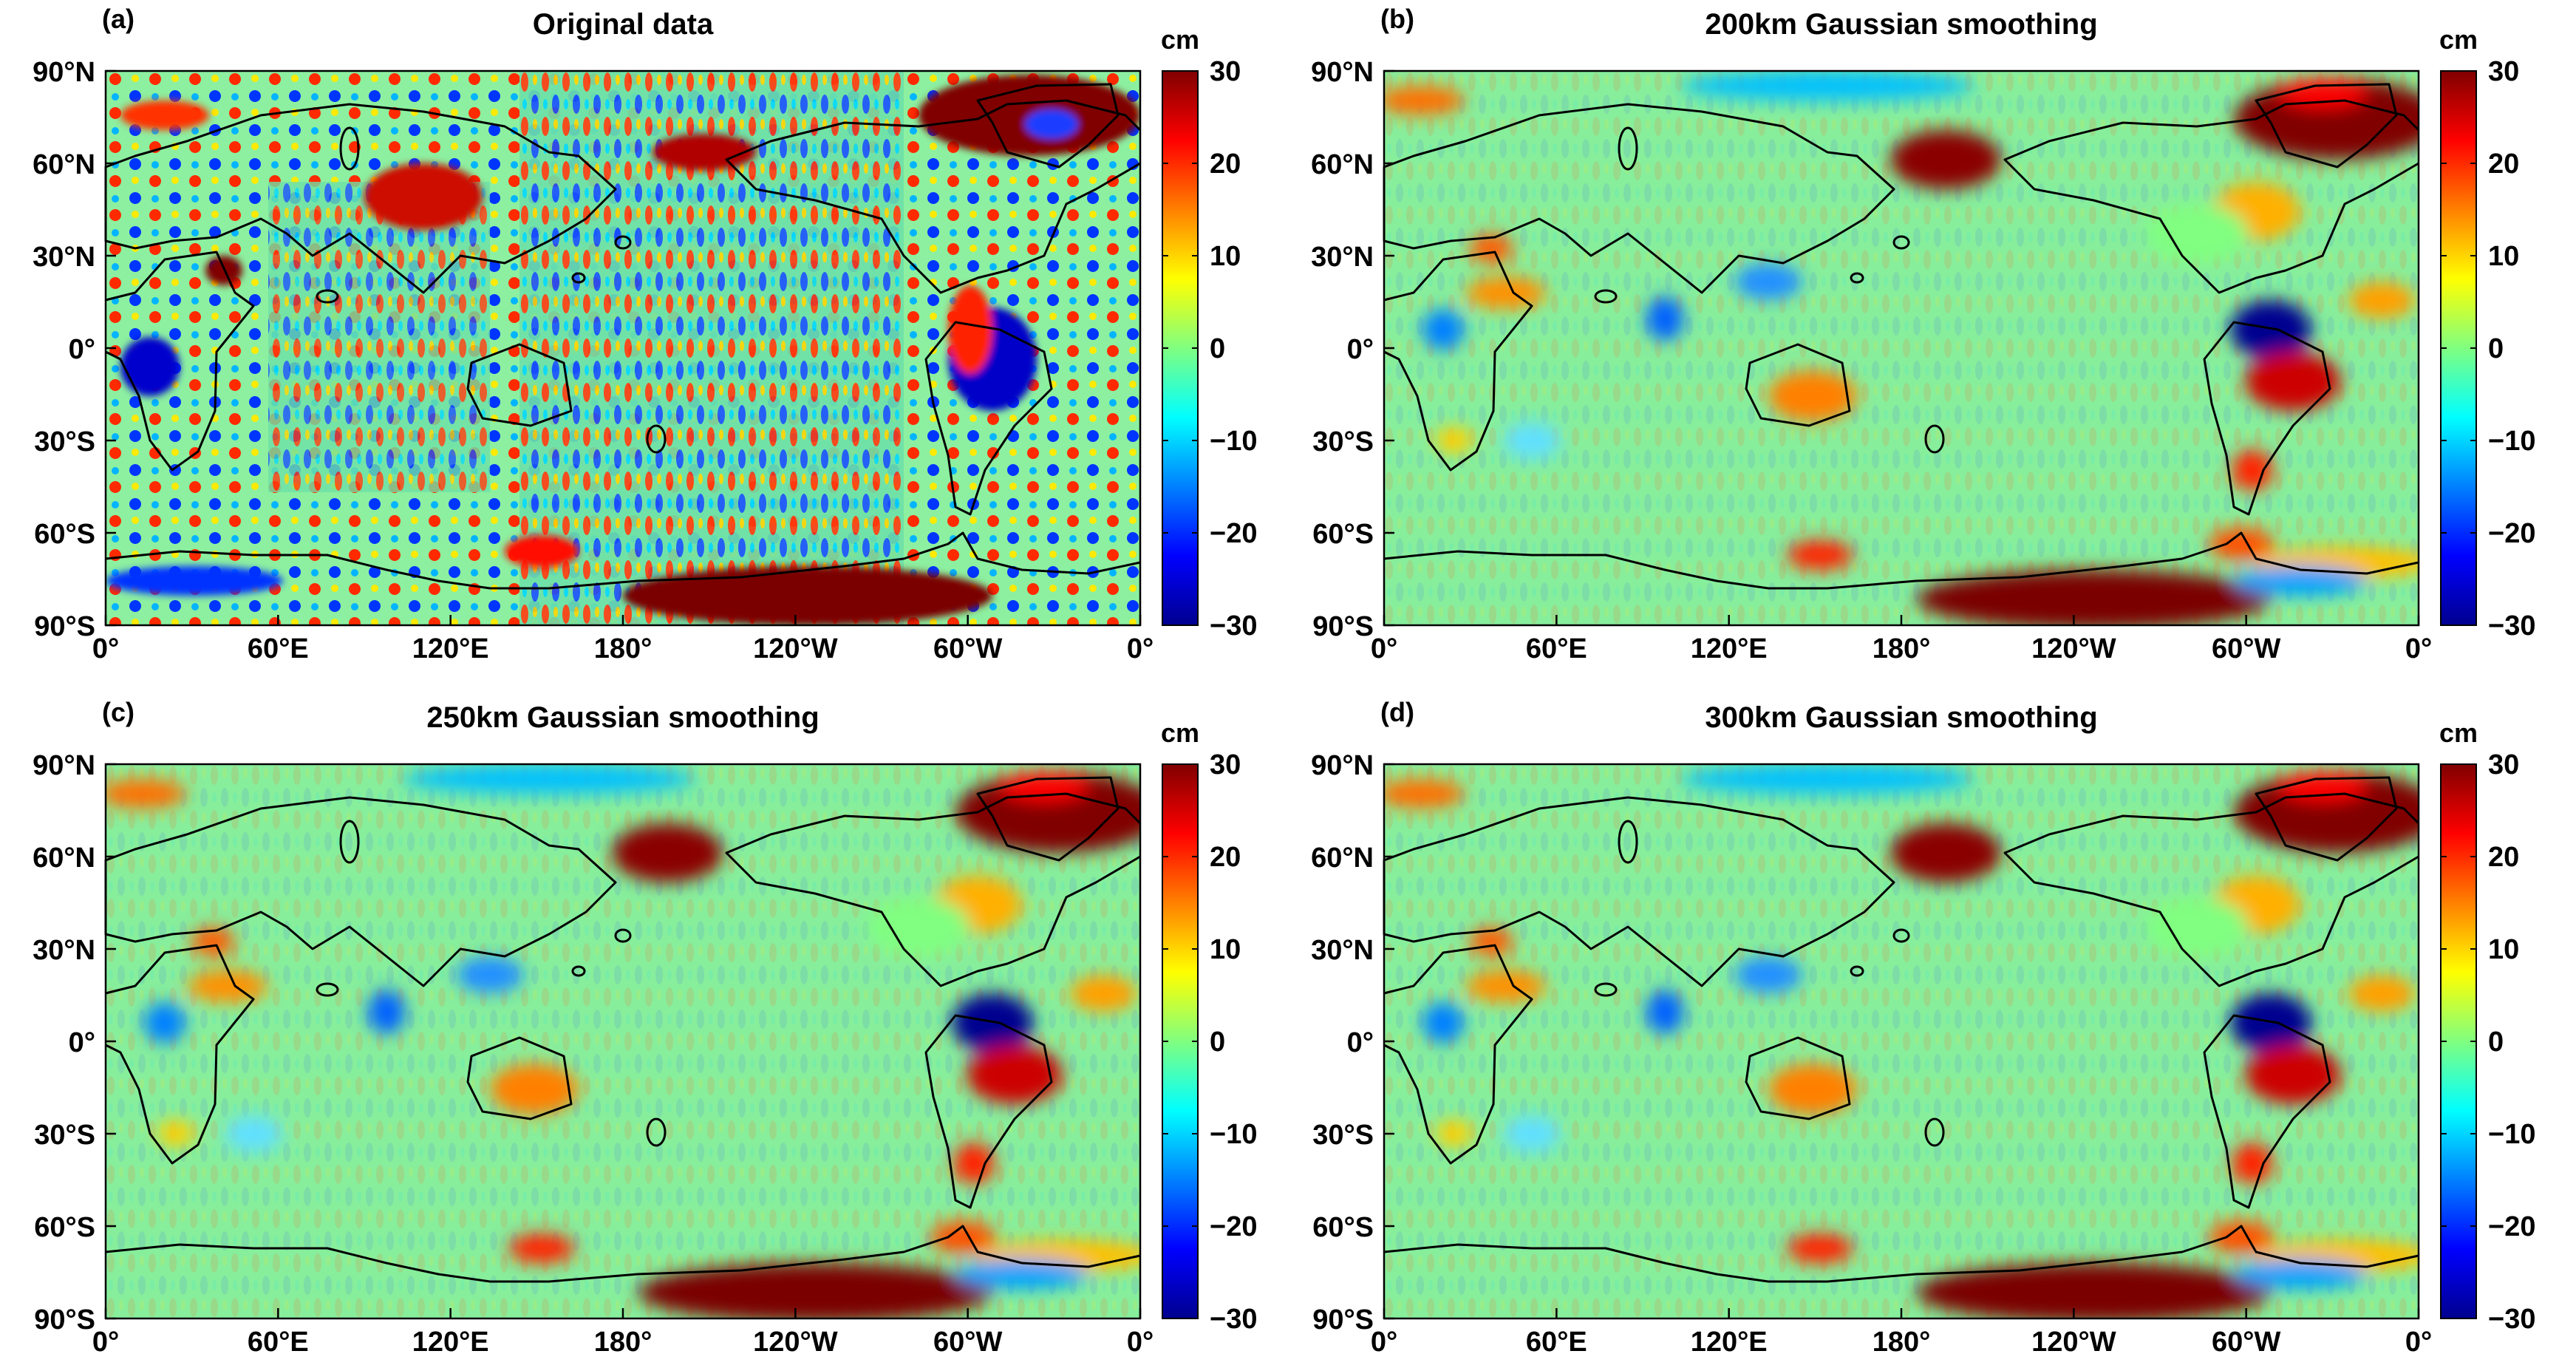 The height and width of the screenshot is (1368, 2576). I want to click on panel-tag: (d), so click(1397, 712).